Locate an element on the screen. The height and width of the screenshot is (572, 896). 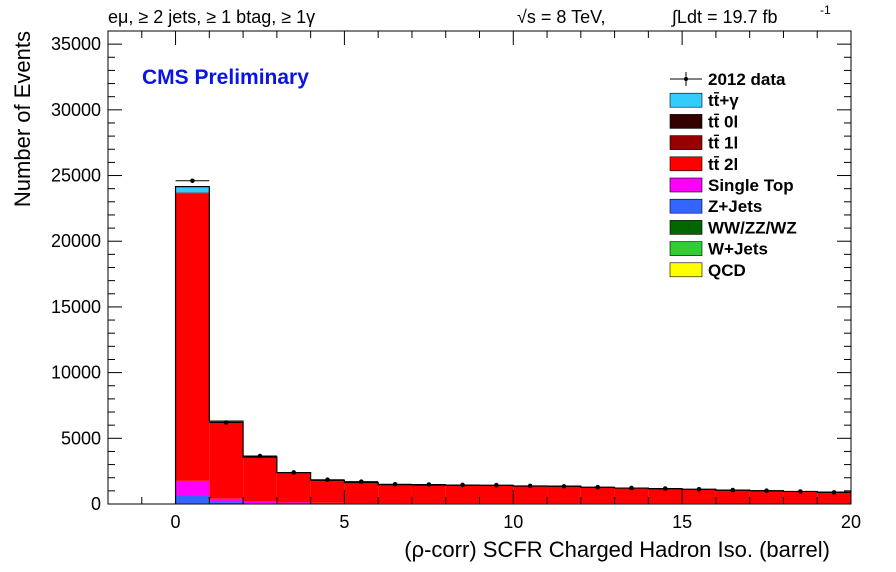
cms-preliminary-label: CMS Preliminary is located at coordinates (225, 77).